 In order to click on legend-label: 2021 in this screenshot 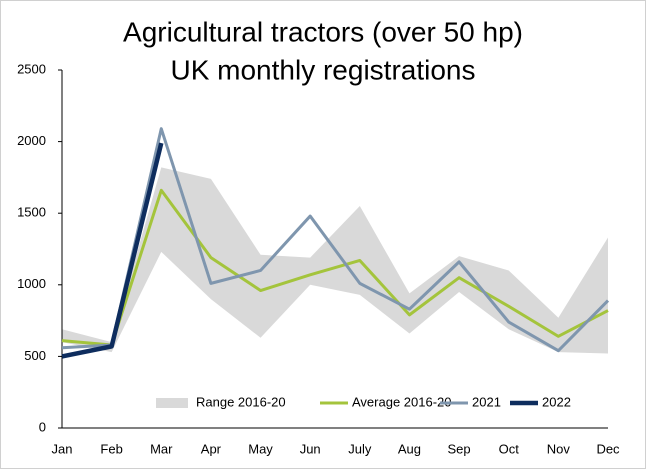, I will do `click(486, 401)`.